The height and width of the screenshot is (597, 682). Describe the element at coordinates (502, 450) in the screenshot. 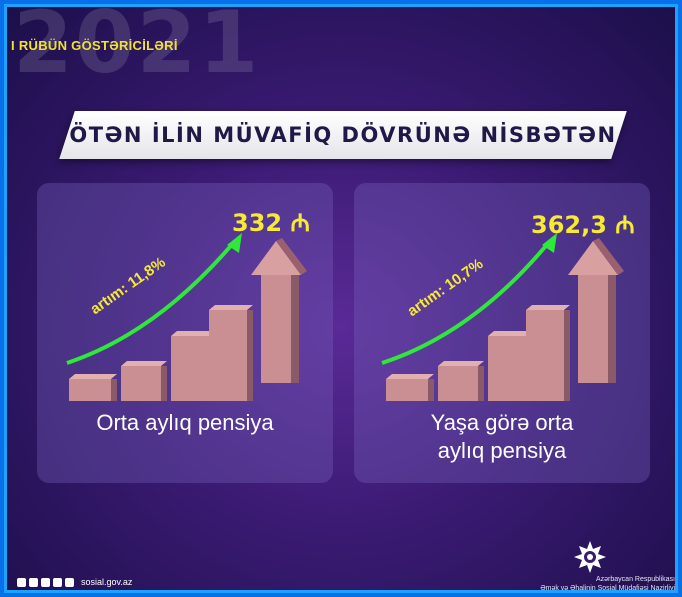

I see `card-label-line: aylıq pensiya` at that location.